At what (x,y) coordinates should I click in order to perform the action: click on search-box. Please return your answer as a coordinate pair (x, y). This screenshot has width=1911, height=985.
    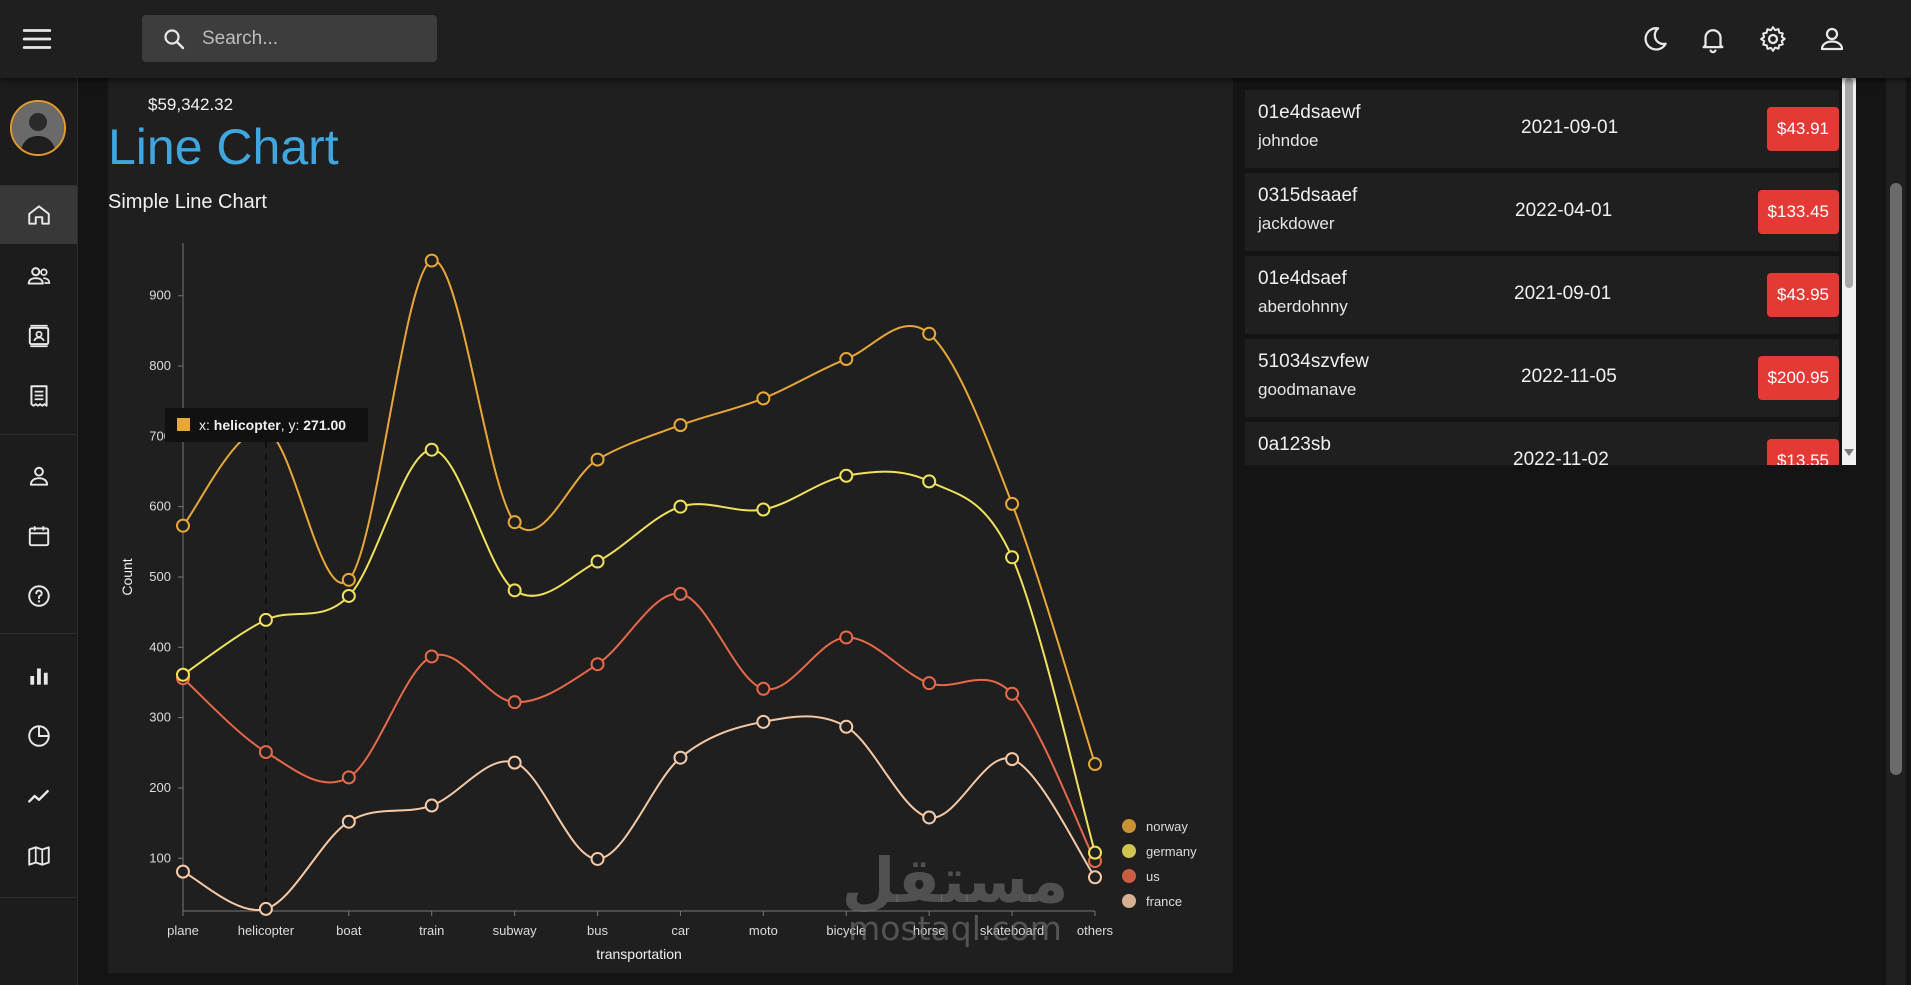
    Looking at the image, I should click on (289, 38).